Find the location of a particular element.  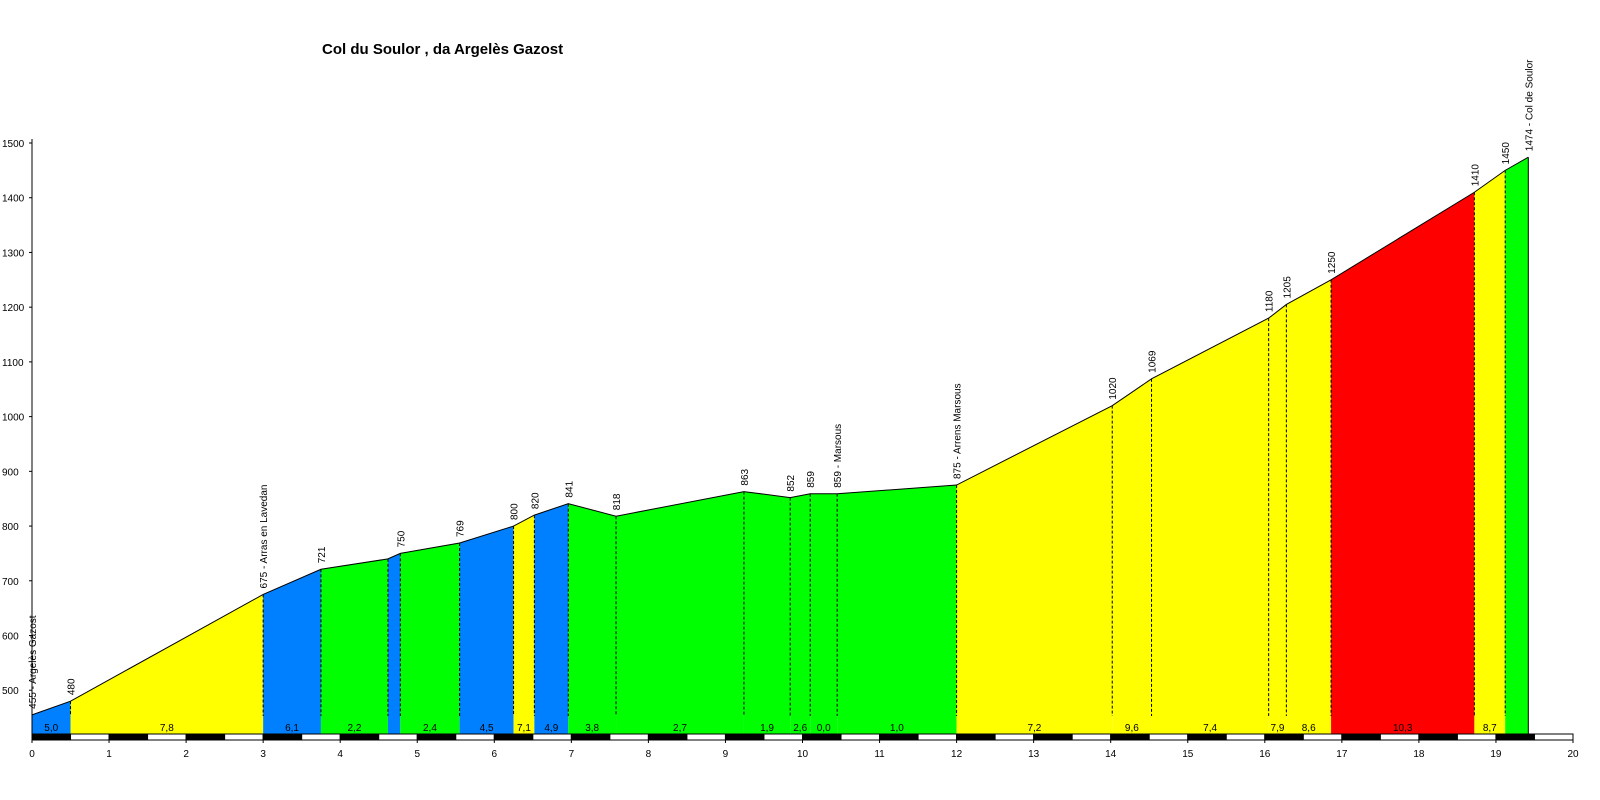

gradient-label: 8,6 is located at coordinates (1309, 728).